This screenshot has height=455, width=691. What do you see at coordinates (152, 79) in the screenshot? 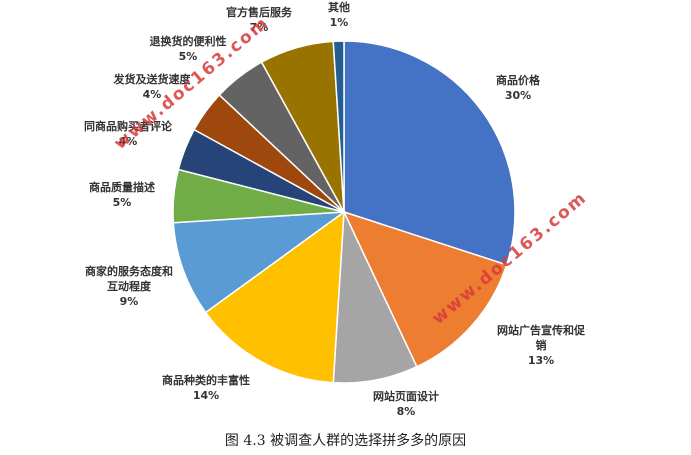
I see `slice-category: 发货及送货速度` at bounding box center [152, 79].